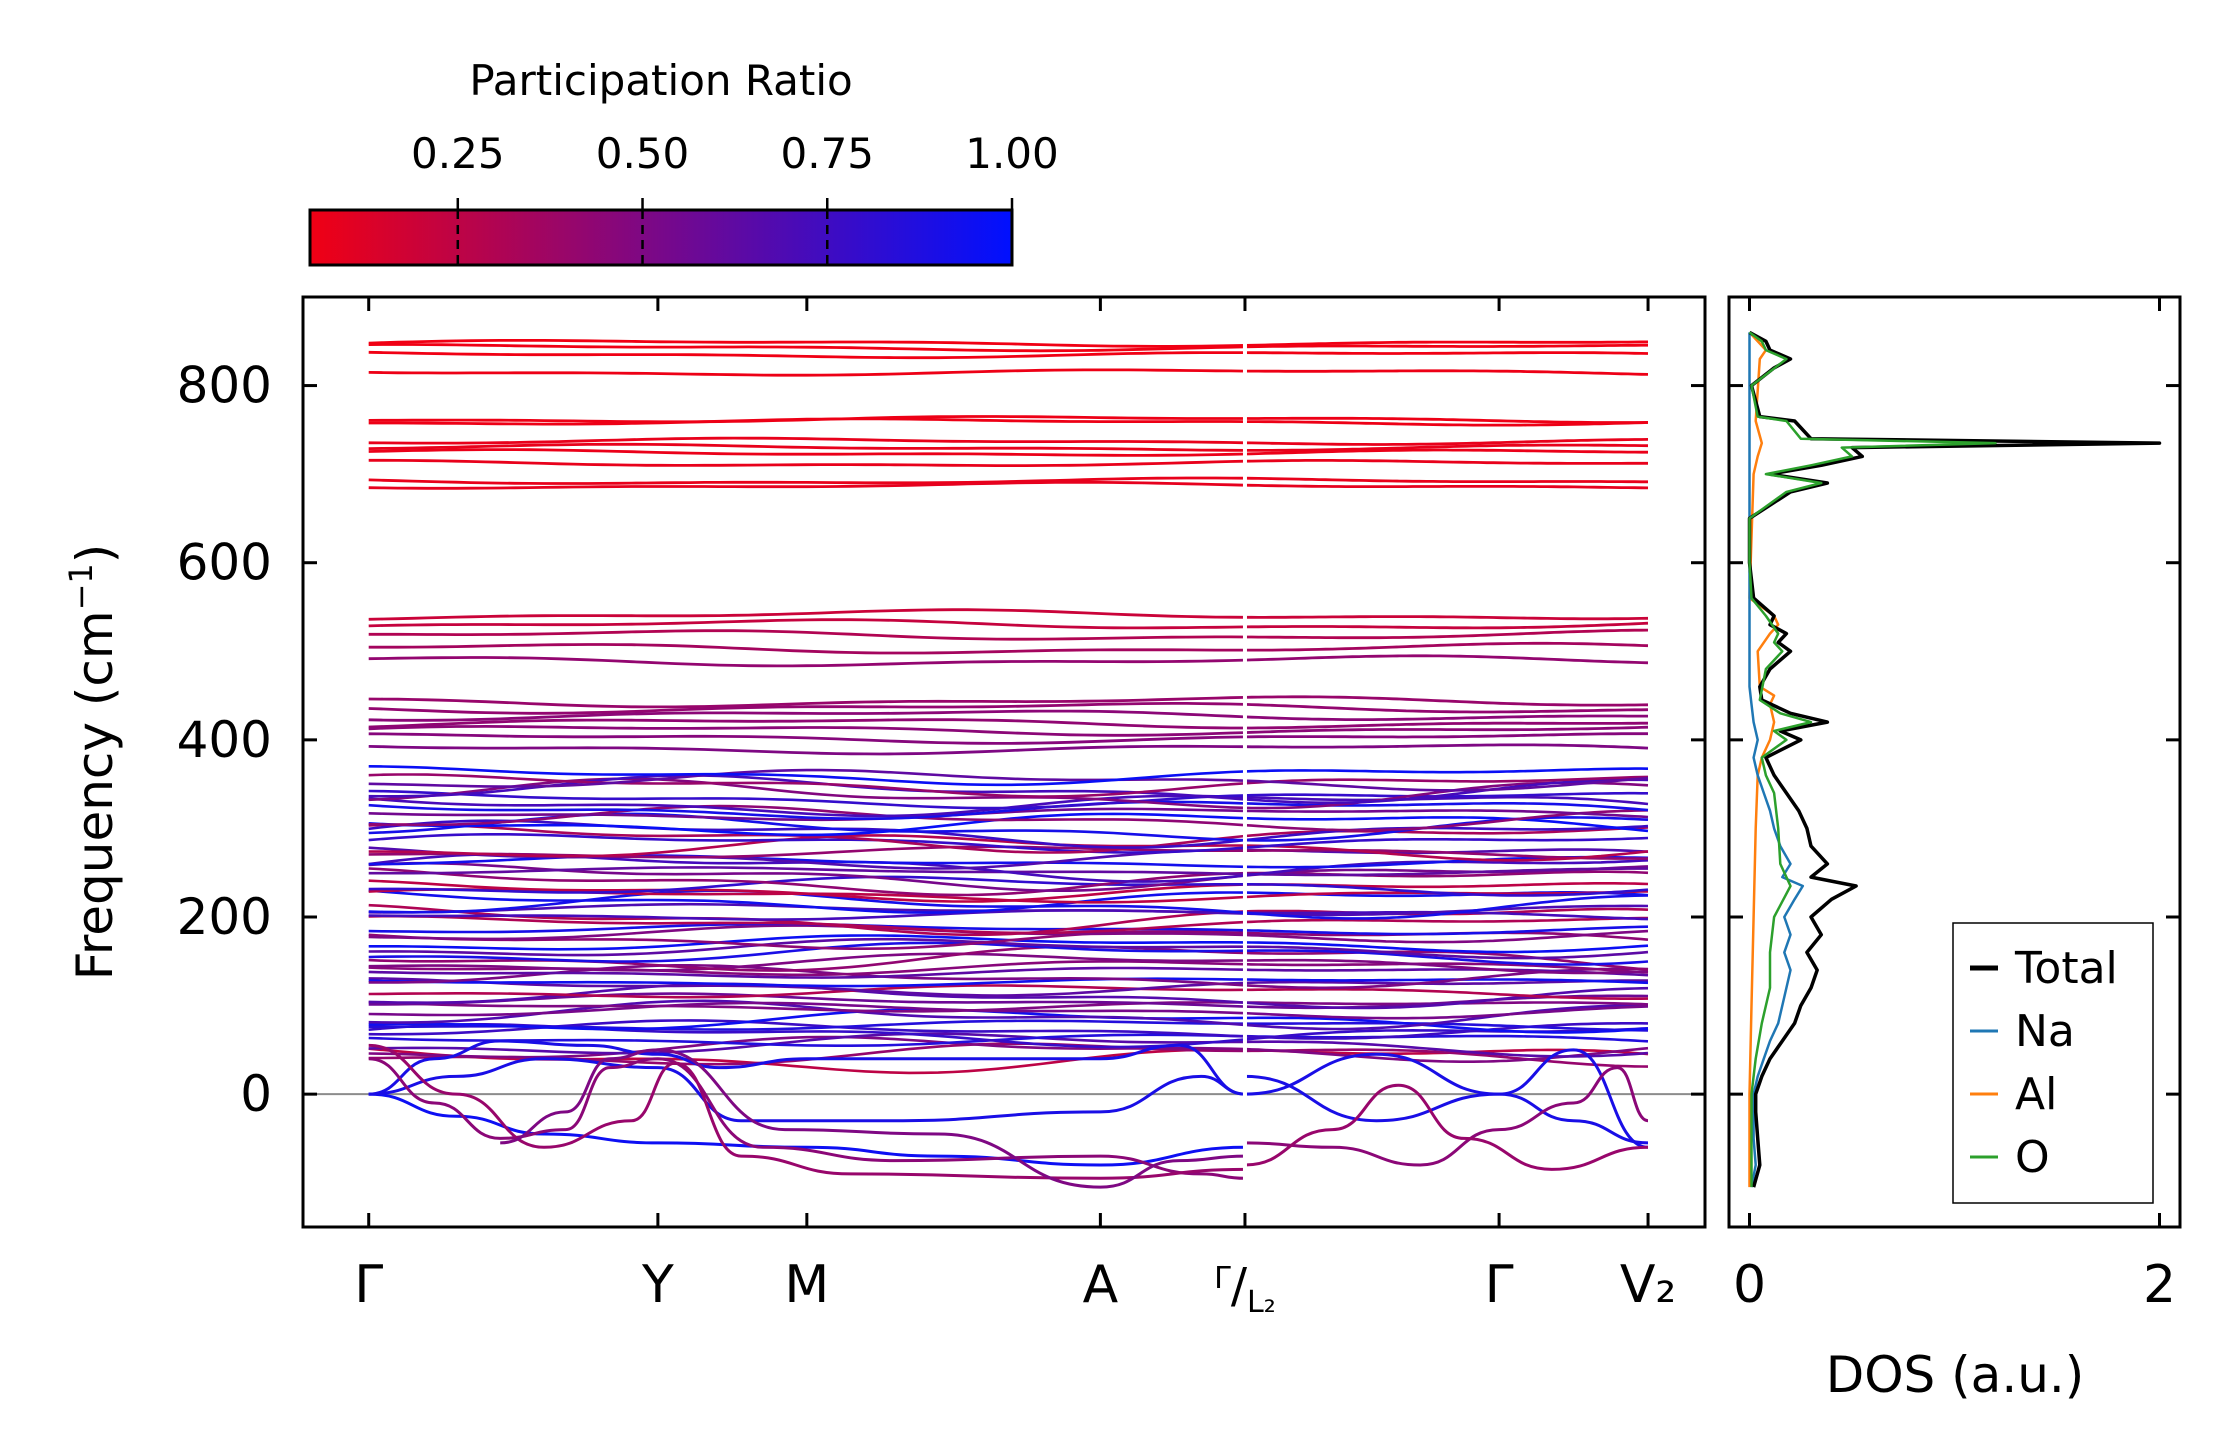  I want to click on colorbar-tick-label: 1.00, so click(1012, 153).